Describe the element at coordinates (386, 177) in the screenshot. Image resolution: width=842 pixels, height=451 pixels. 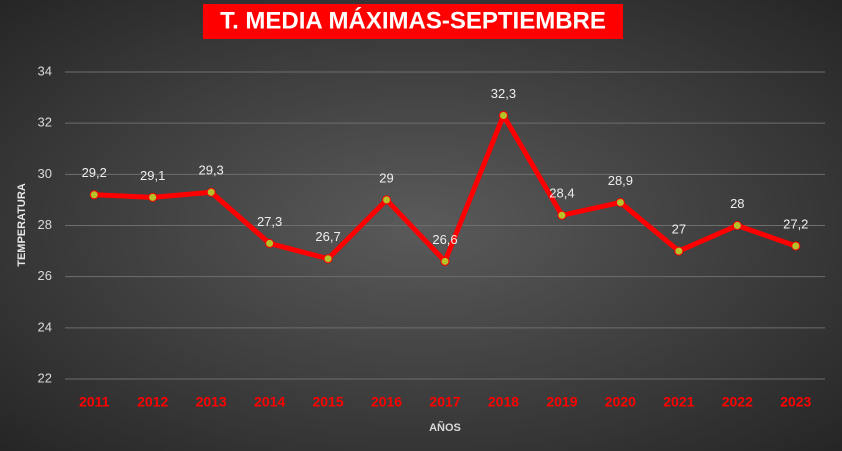
I see `data-label: 29` at that location.